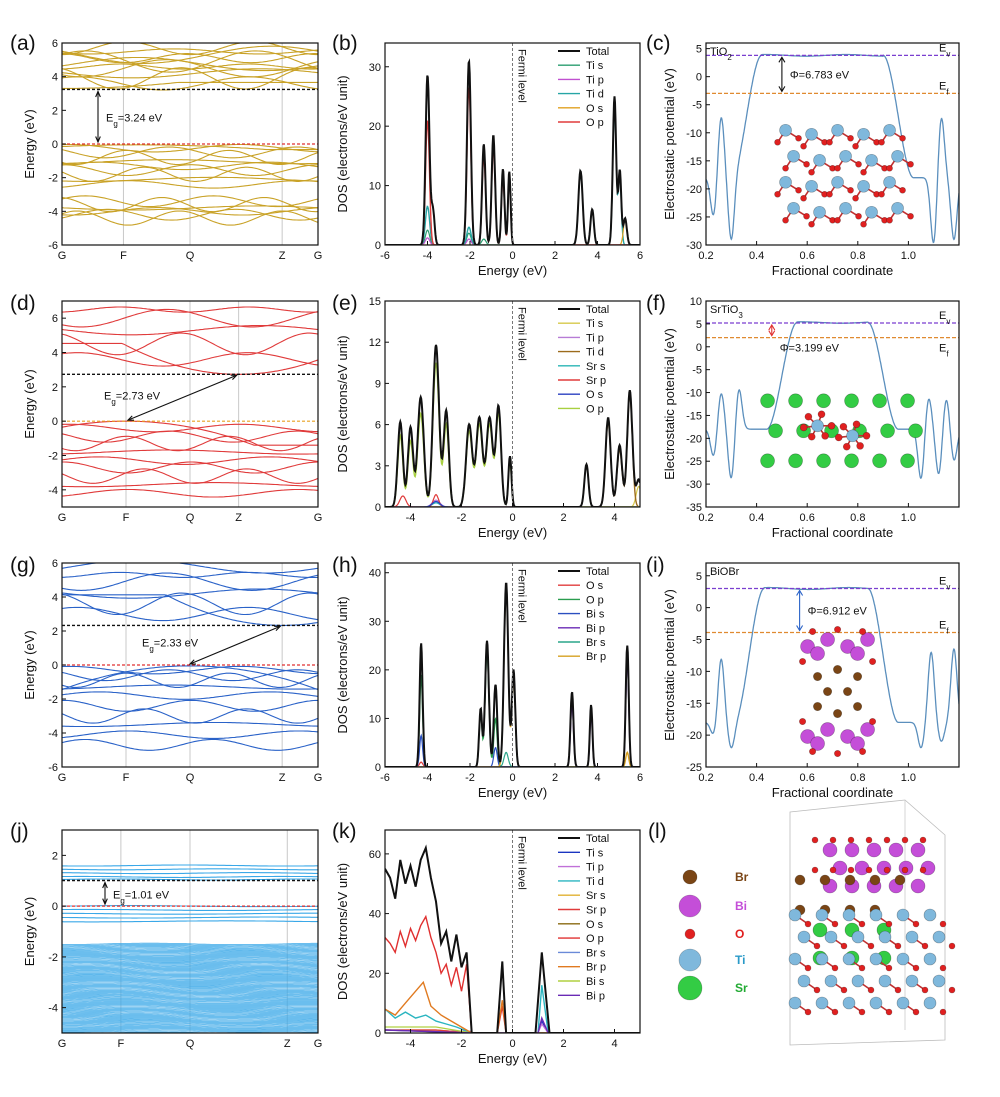 Image resolution: width=1000 pixels, height=1097 pixels. Describe the element at coordinates (740, 960) in the screenshot. I see `legend-atom-label: Ti` at that location.